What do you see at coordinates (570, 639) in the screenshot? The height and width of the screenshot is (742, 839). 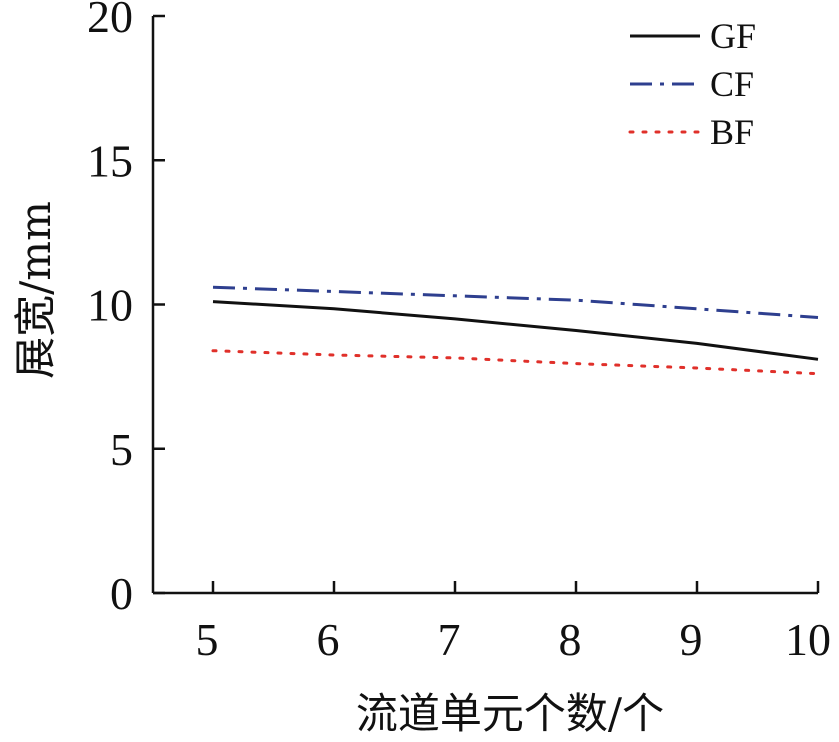 I see `x-tick-label: 8` at bounding box center [570, 639].